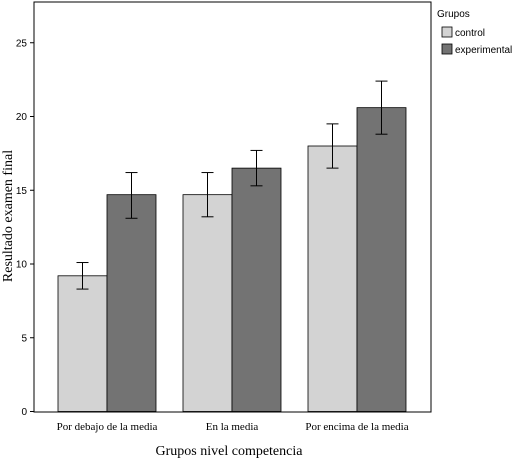 The image size is (512, 460). What do you see at coordinates (8, 216) in the screenshot?
I see `y-axis-label: Resultado examen final` at bounding box center [8, 216].